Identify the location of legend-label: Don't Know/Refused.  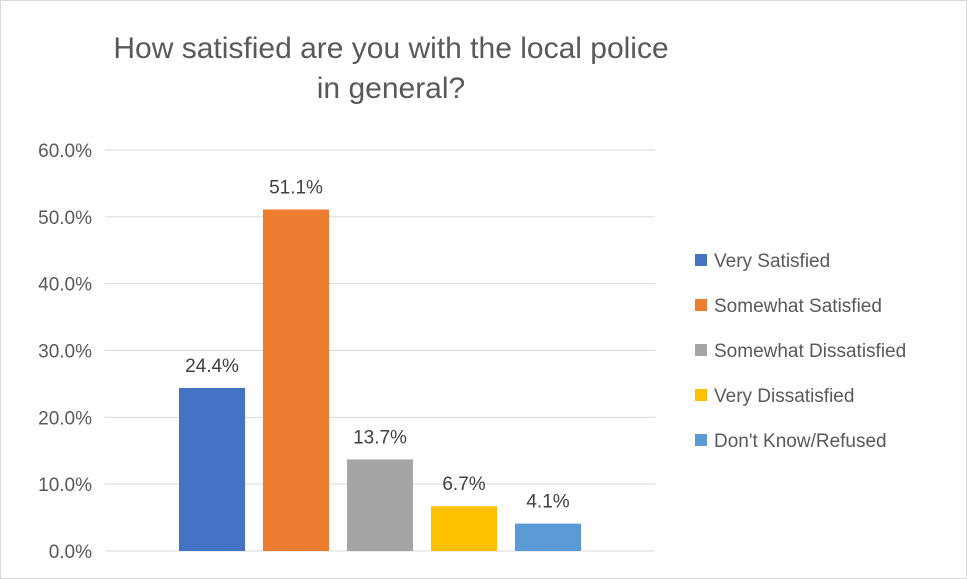
(800, 441).